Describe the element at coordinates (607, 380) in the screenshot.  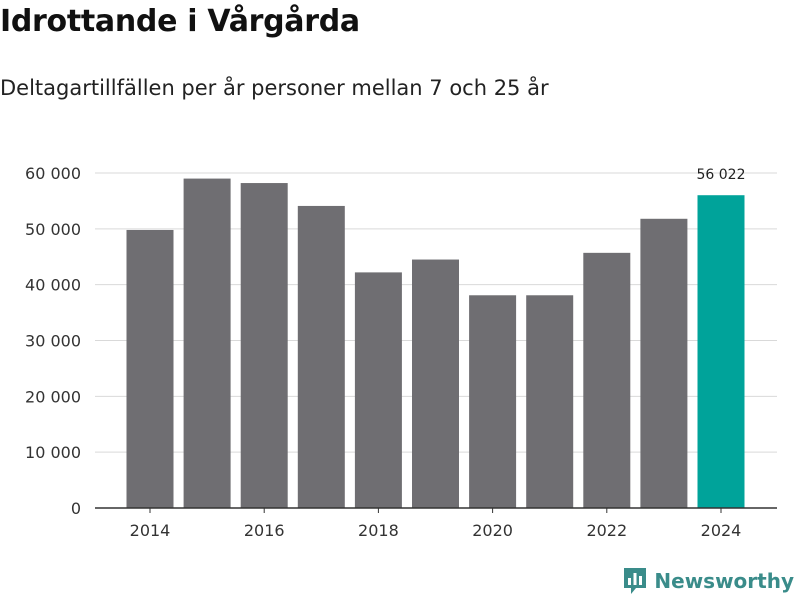
I see `bar-2022` at that location.